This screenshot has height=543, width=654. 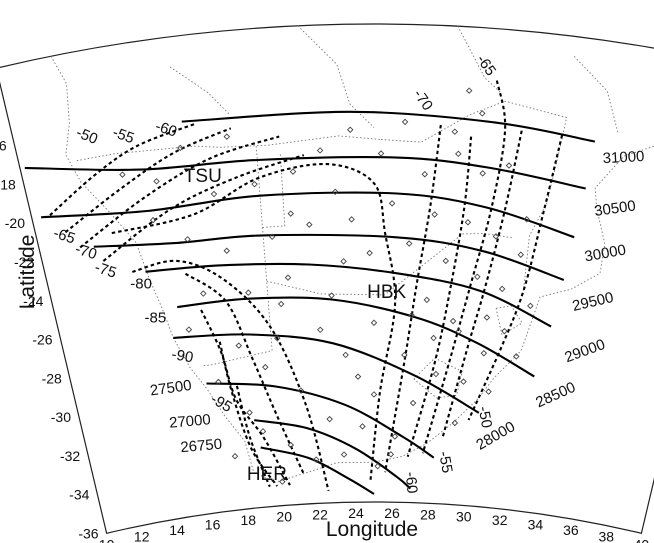 What do you see at coordinates (284, 517) in the screenshot?
I see `x-tick-label: 20` at bounding box center [284, 517].